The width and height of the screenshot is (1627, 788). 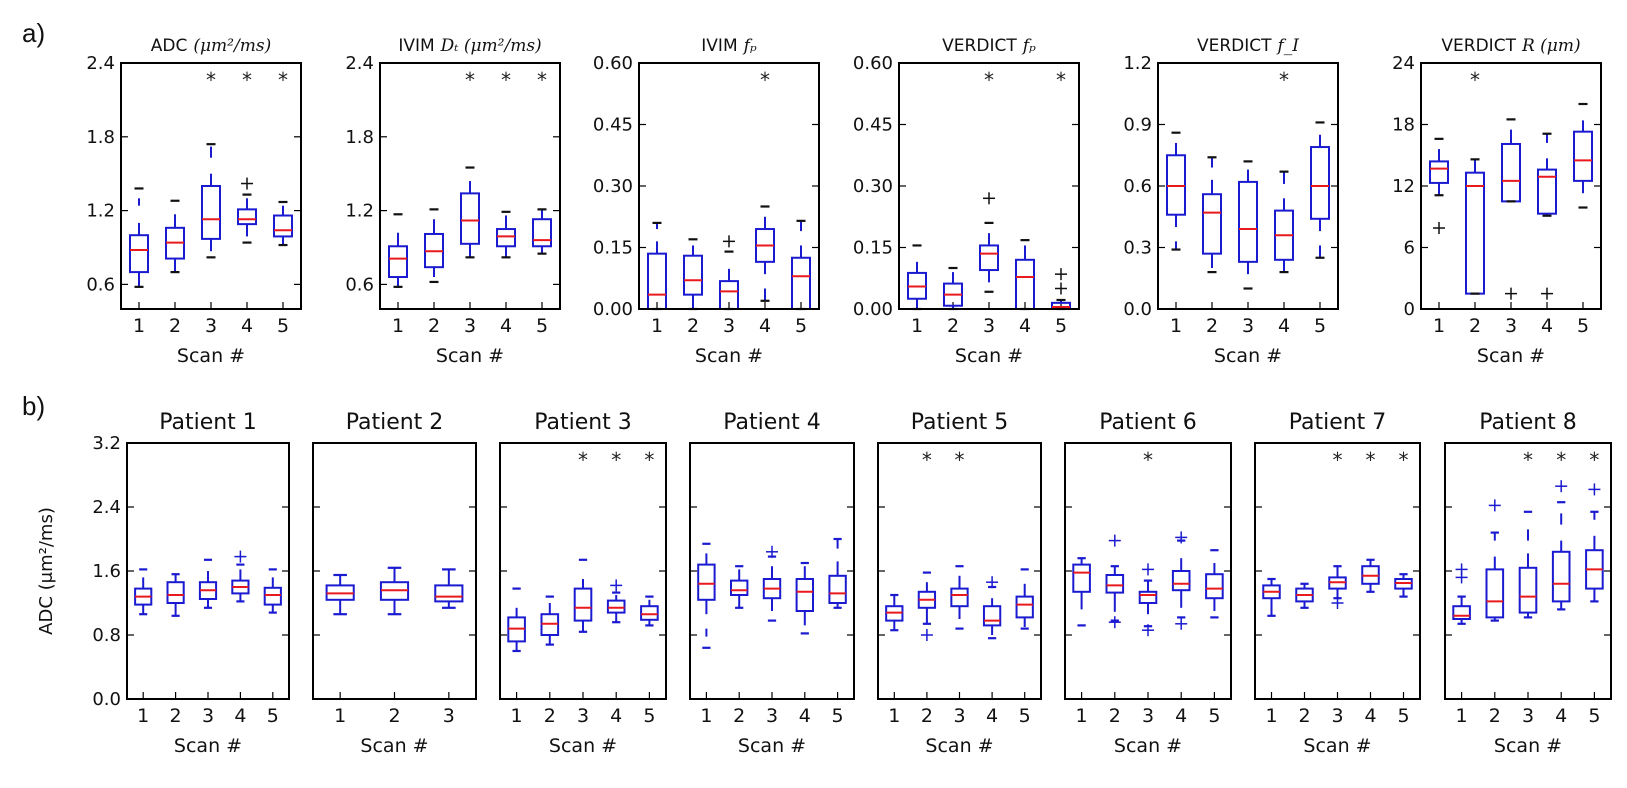 I want to click on chart-title-text: IVIM, so click(x=416, y=46).